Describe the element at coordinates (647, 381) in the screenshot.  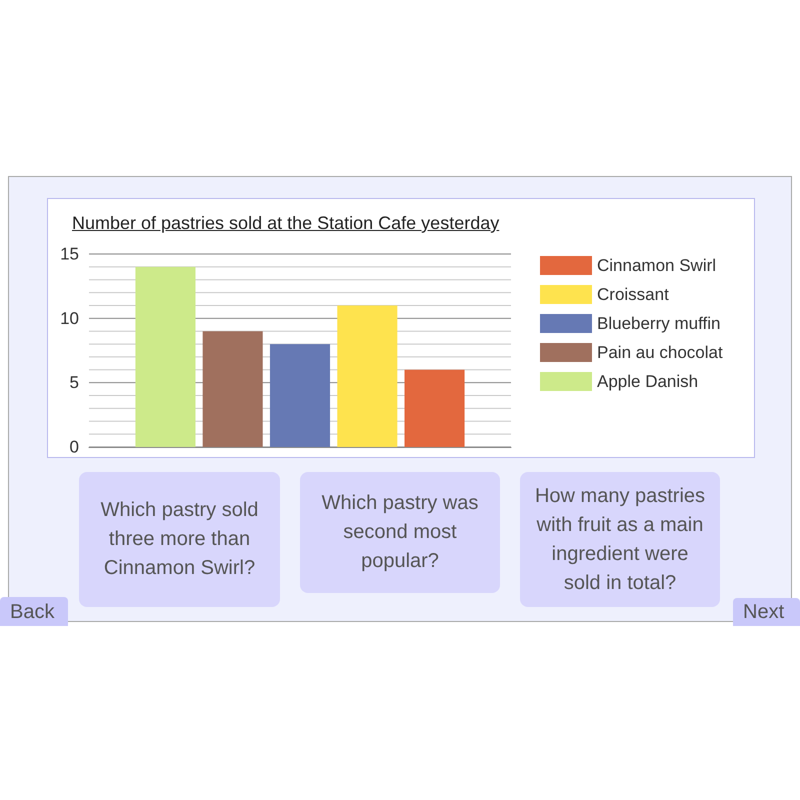
I see `legend-label: Apple Danish` at that location.